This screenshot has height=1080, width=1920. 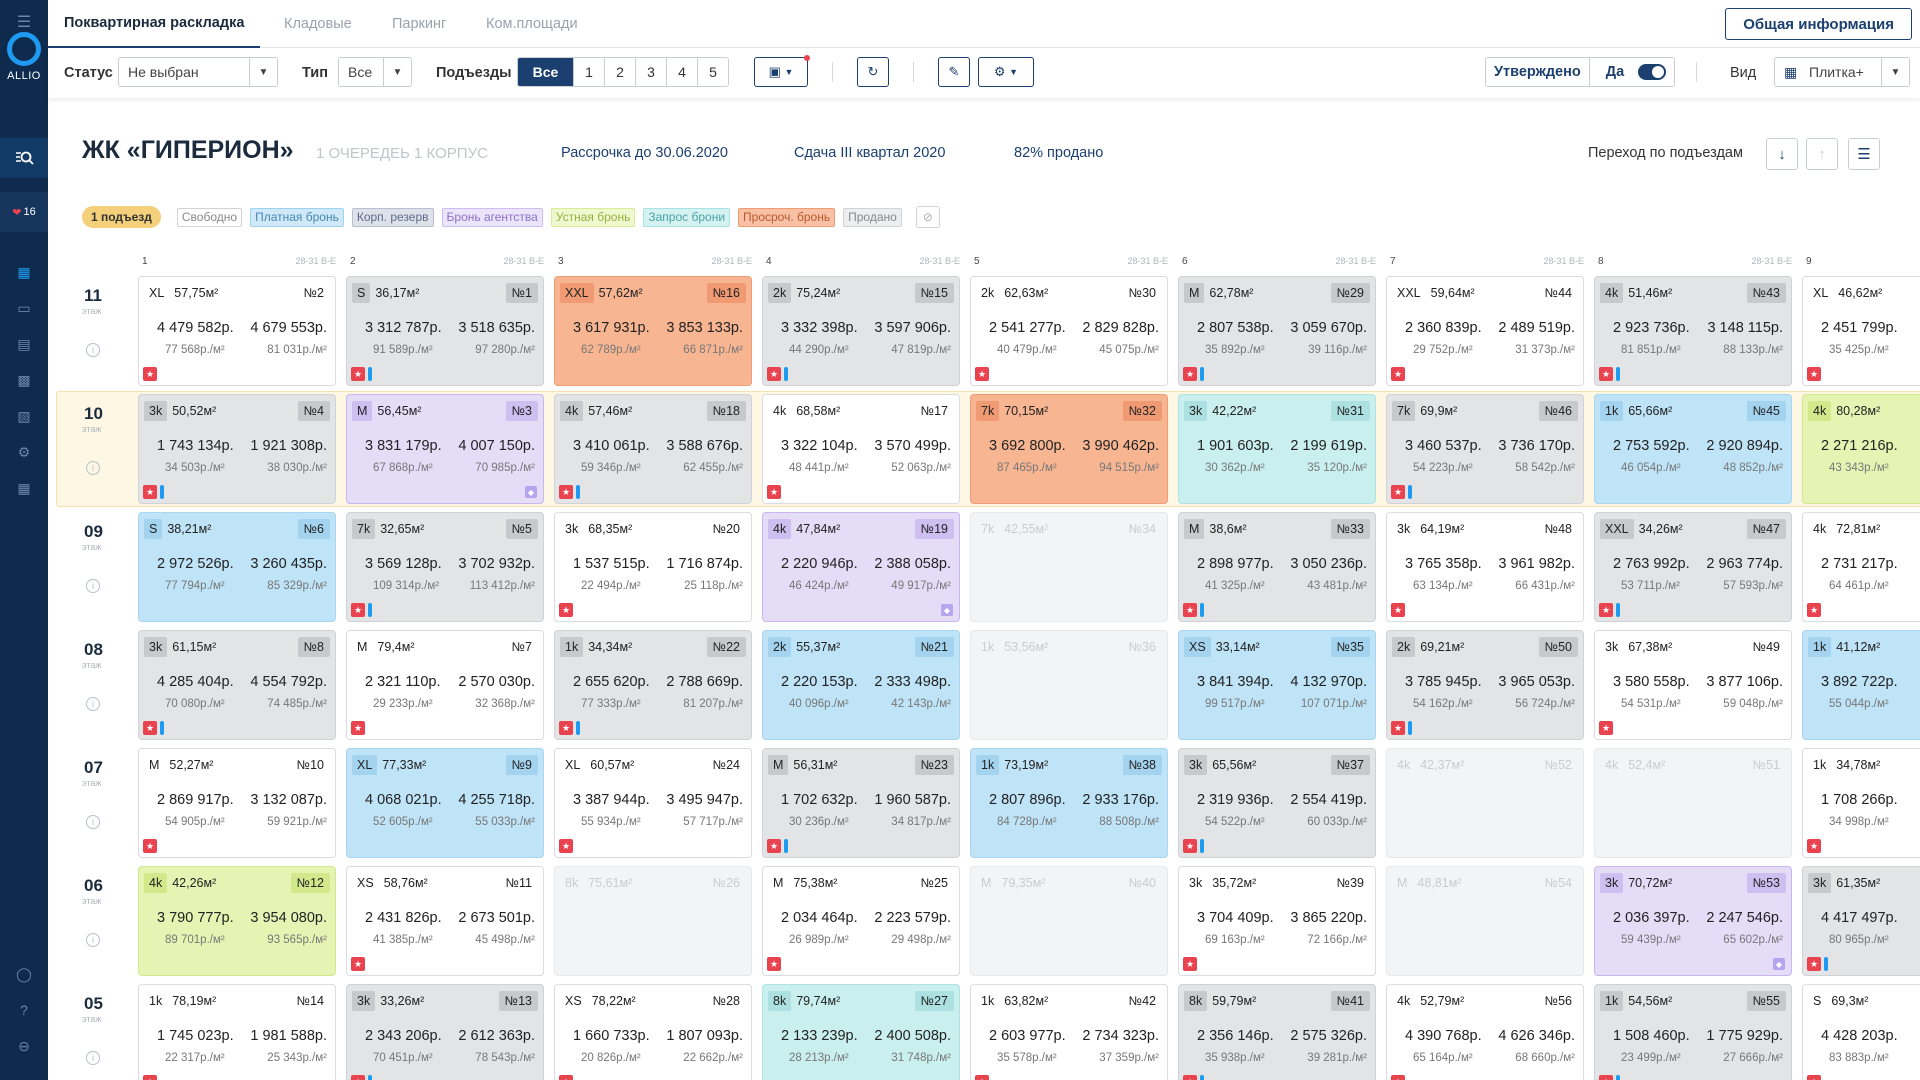 I want to click on legend-item: Корп. резерв, so click(x=392, y=217).